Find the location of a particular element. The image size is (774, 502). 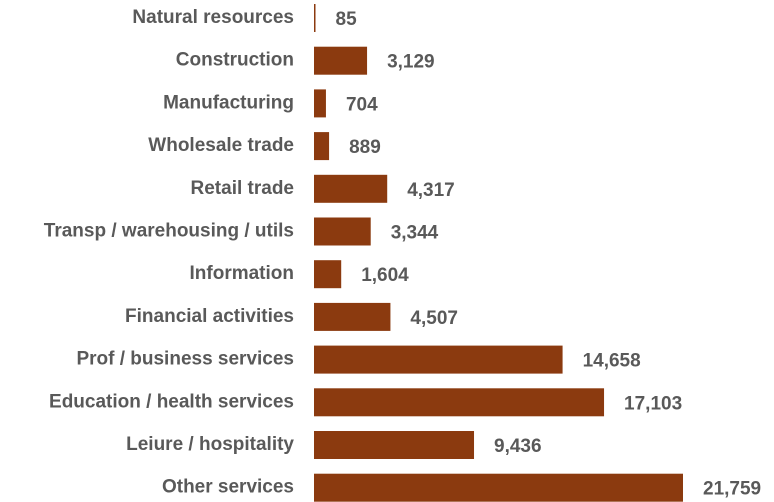

category-label: Retail trade is located at coordinates (242, 188).